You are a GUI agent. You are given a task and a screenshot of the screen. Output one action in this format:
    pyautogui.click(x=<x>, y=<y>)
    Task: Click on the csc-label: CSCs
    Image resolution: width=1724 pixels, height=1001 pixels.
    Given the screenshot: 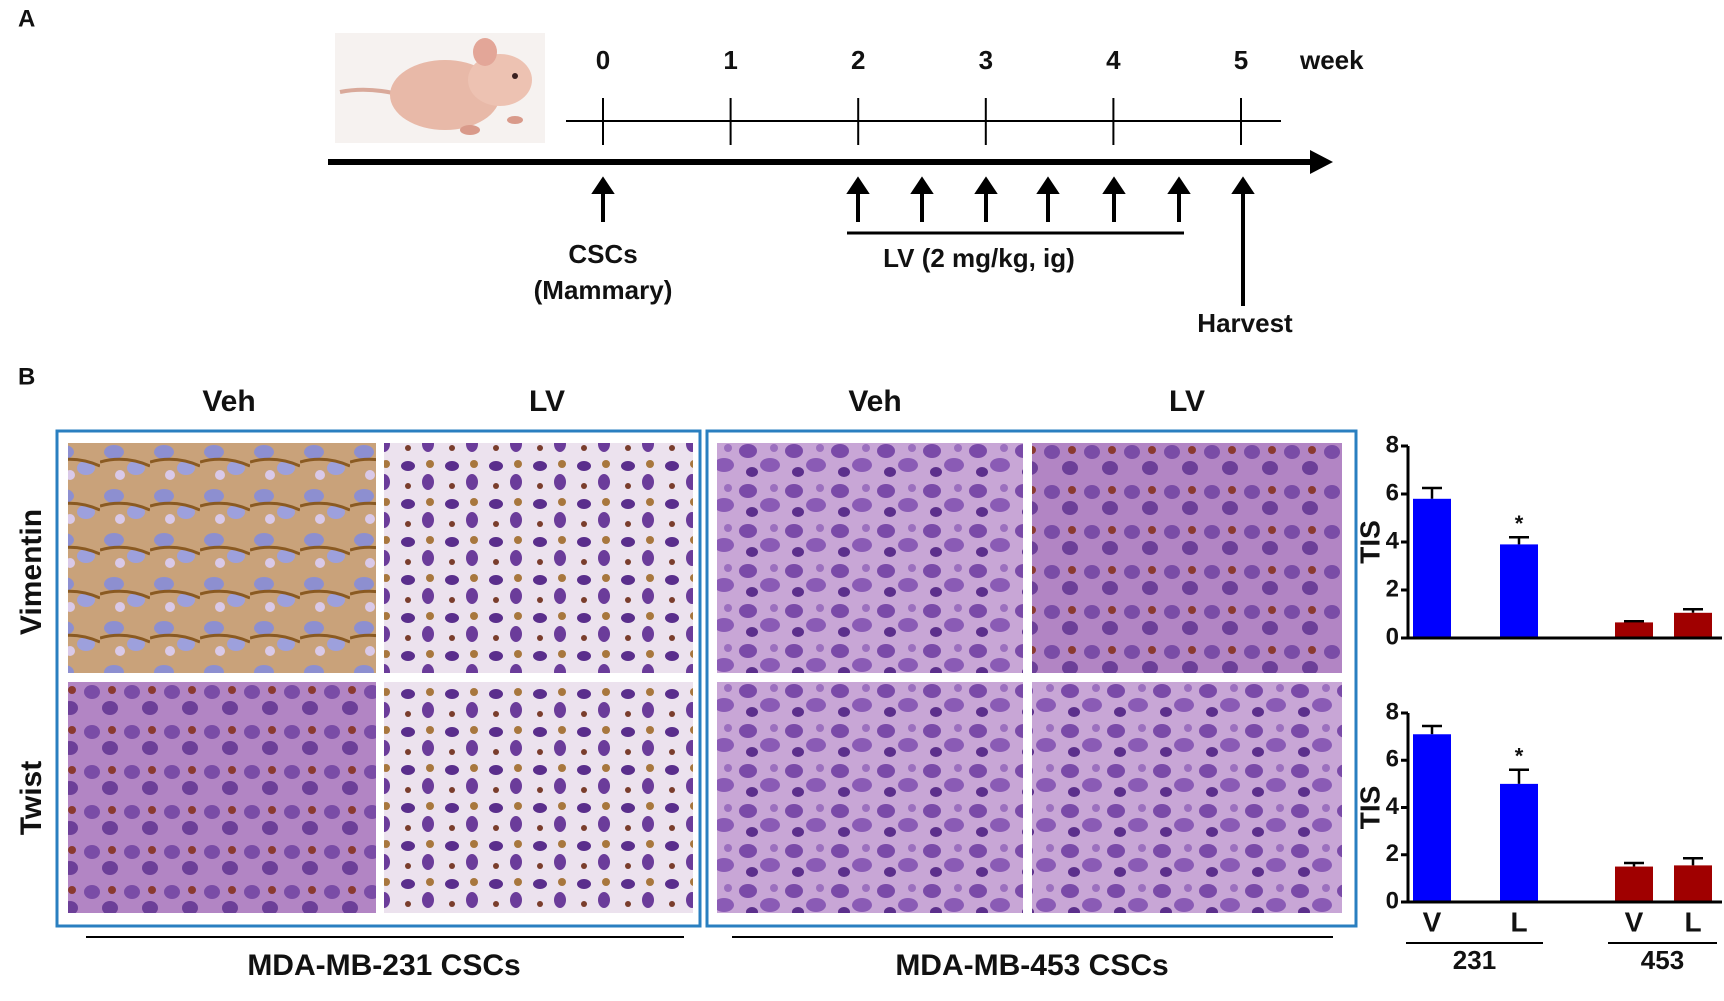 What is the action you would take?
    pyautogui.click(x=602, y=254)
    